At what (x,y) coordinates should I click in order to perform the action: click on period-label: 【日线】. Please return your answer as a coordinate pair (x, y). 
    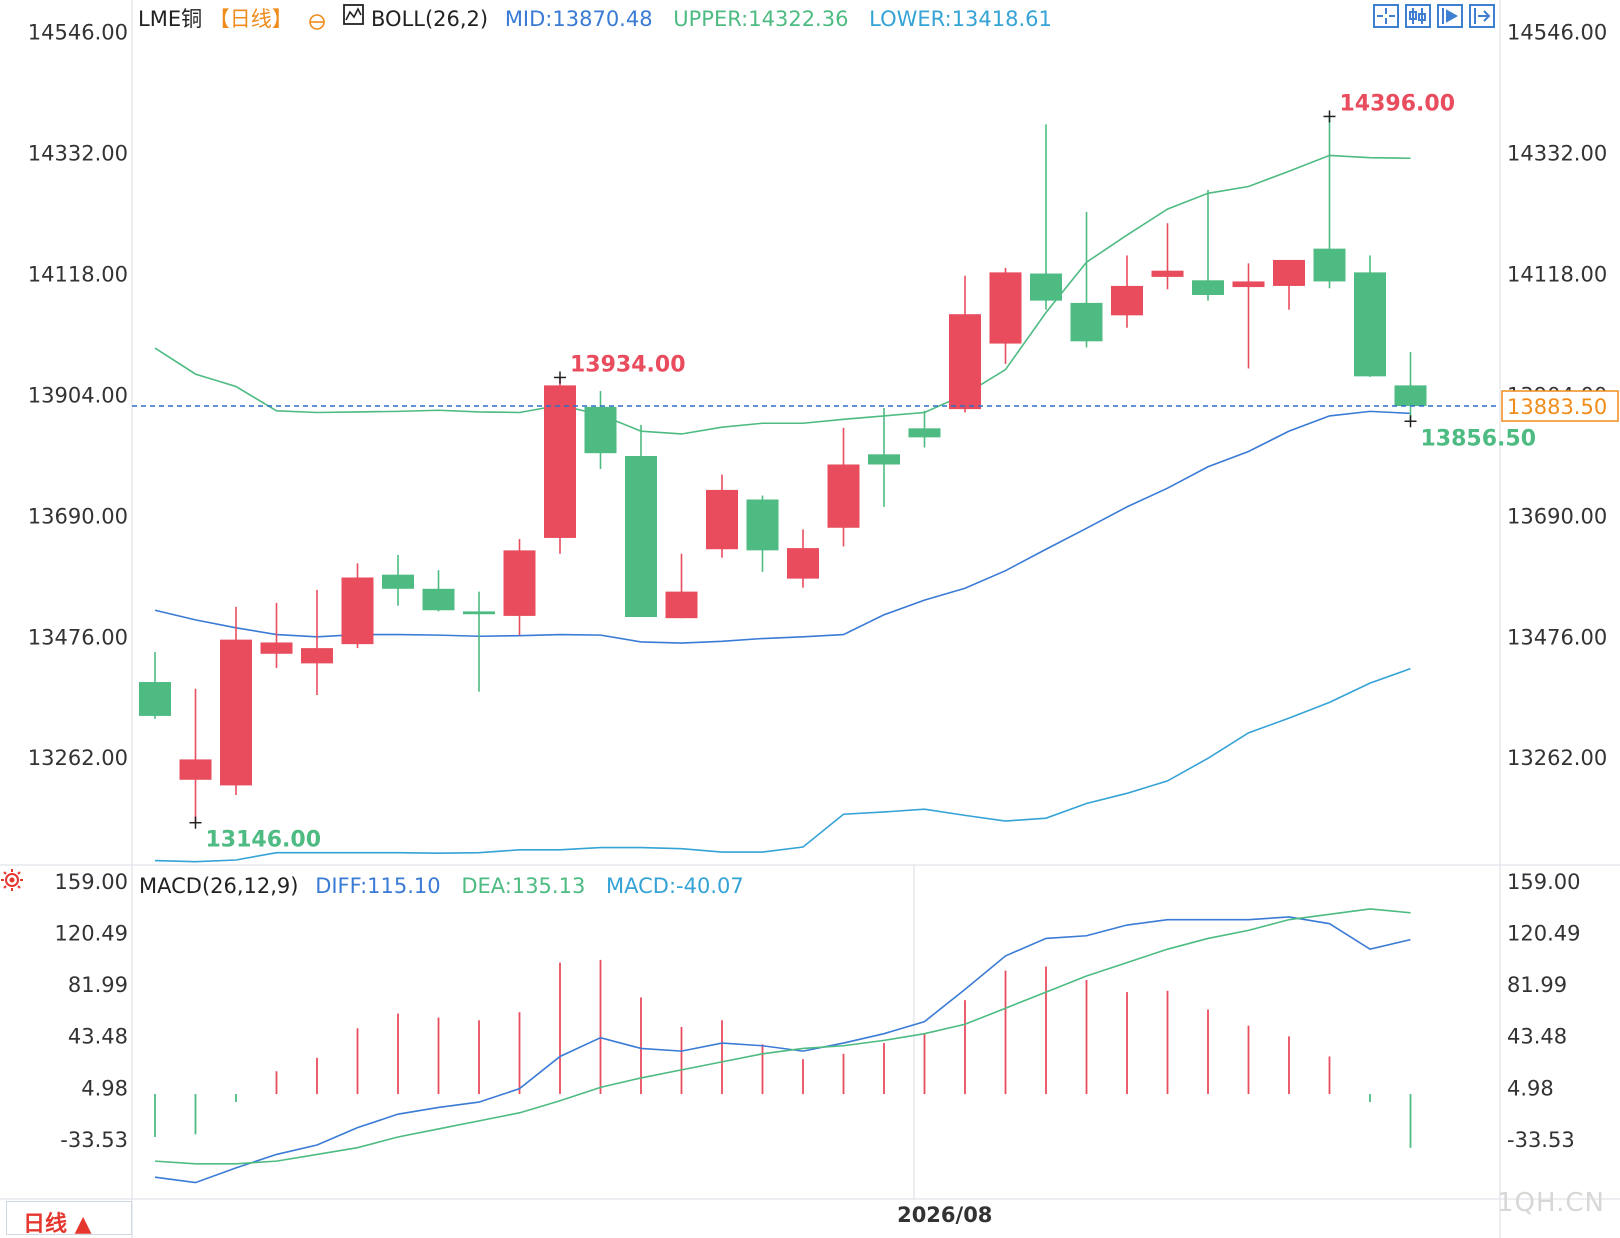
    Looking at the image, I should click on (251, 19).